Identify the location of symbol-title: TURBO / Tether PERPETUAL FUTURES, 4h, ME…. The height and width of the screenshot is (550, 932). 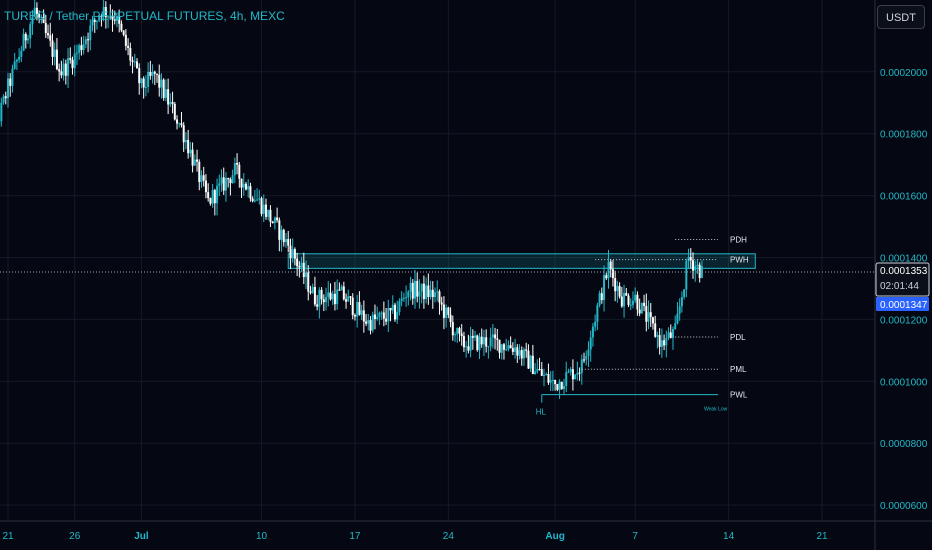
(144, 16).